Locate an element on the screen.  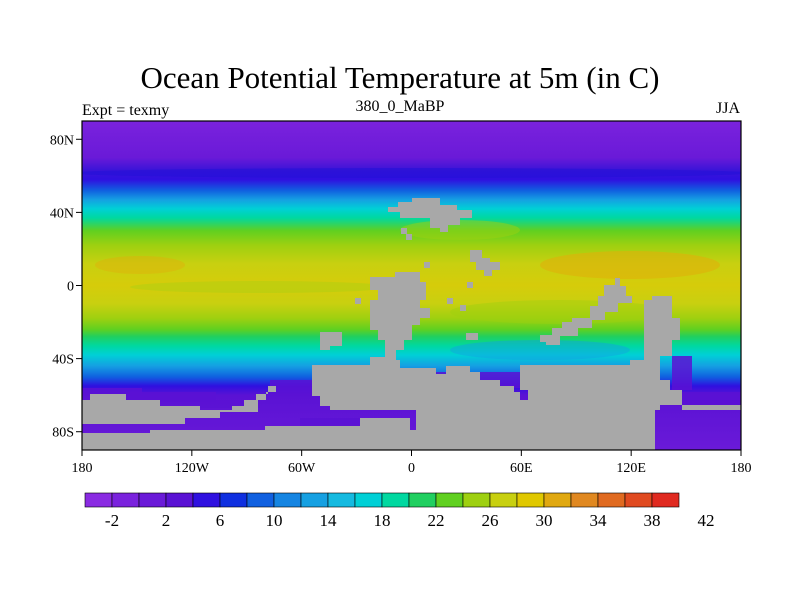
period-label: 380_0_MaBP is located at coordinates (400, 106).